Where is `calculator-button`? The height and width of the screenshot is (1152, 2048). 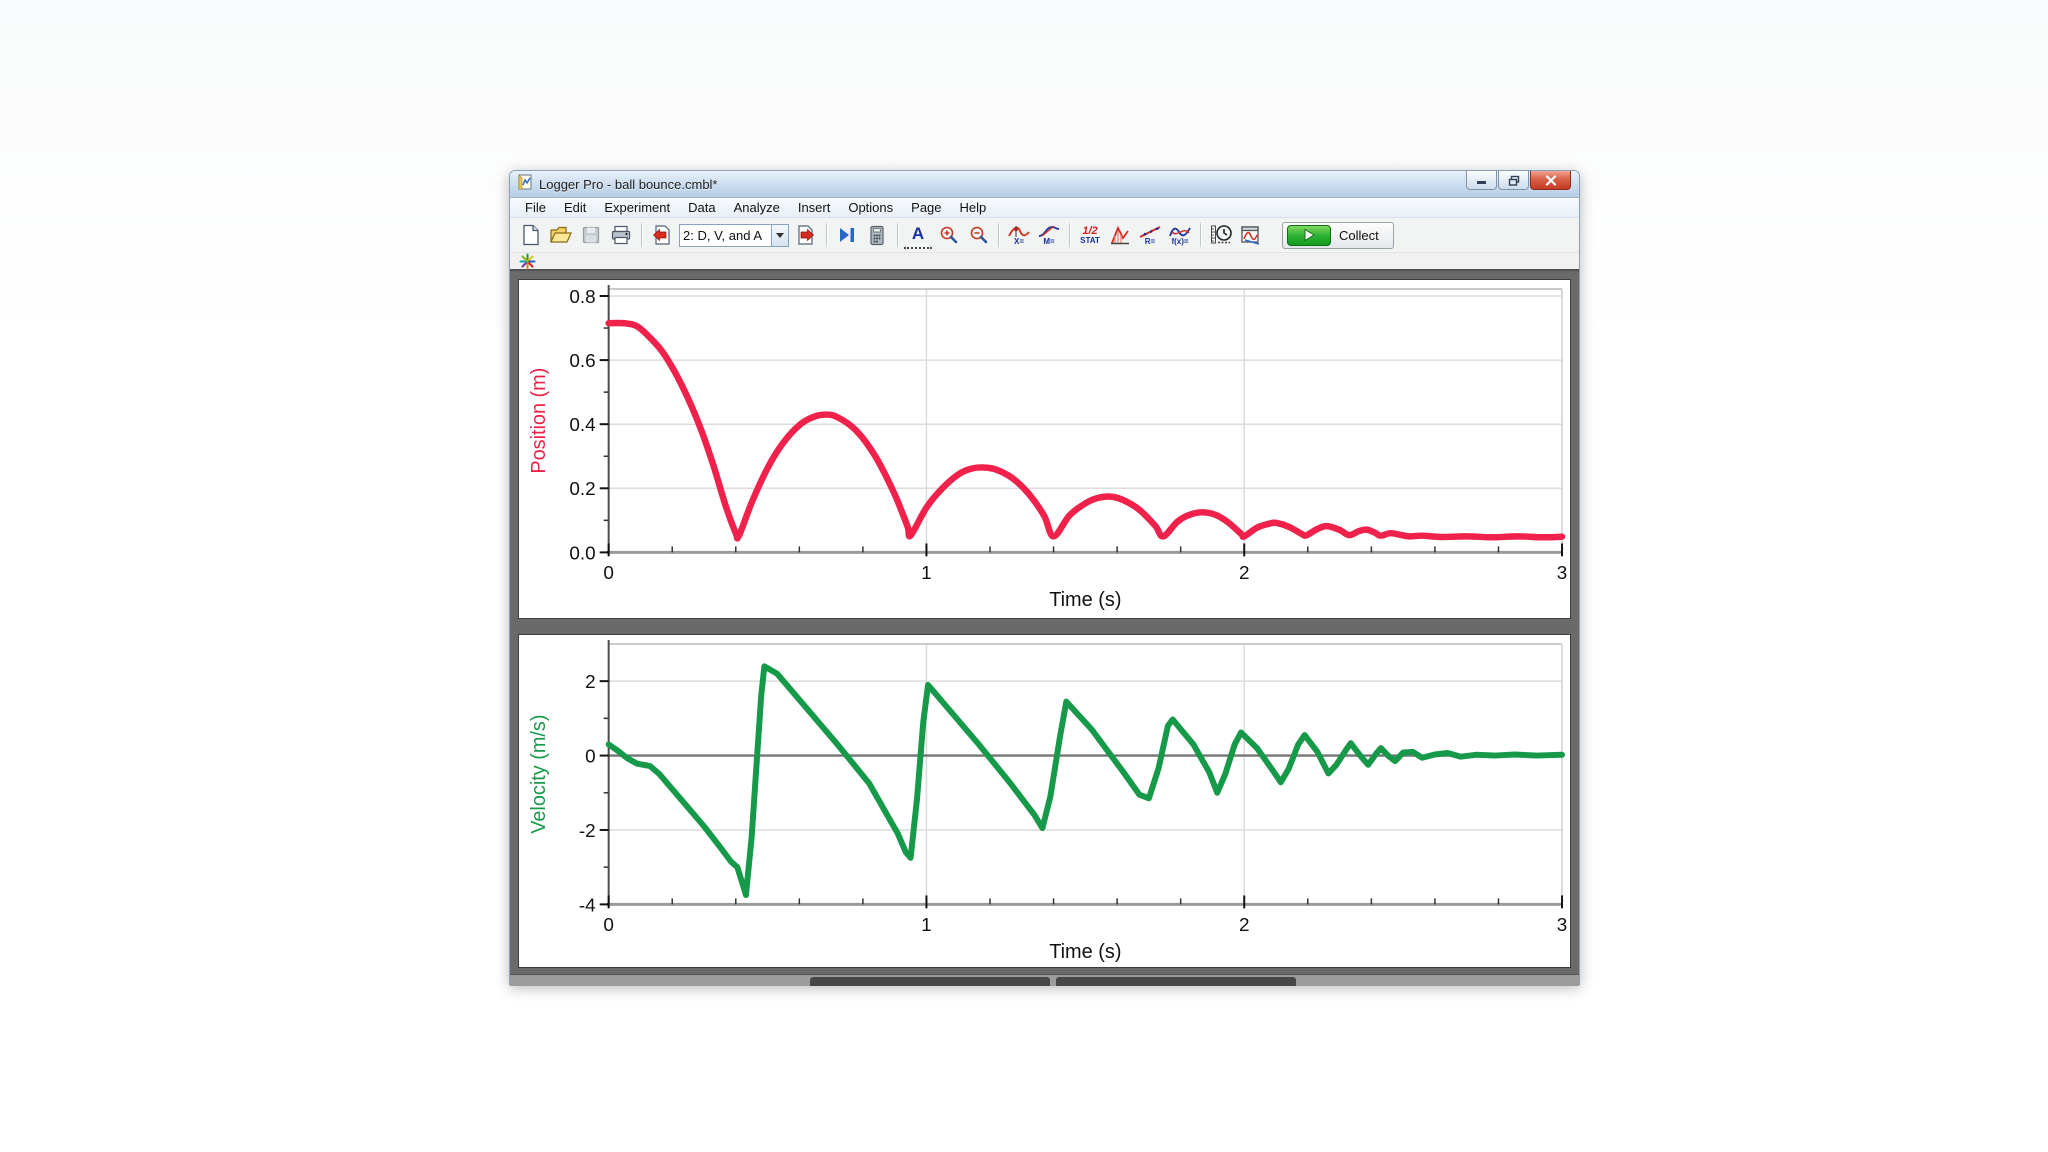 calculator-button is located at coordinates (877, 235).